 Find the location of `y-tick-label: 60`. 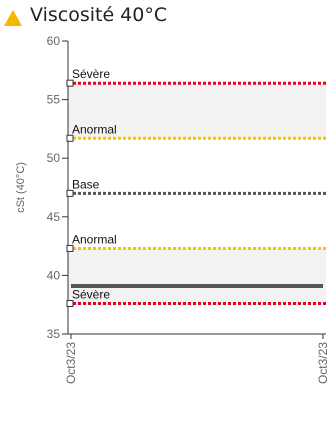

y-tick-label: 60 is located at coordinates (54, 41).